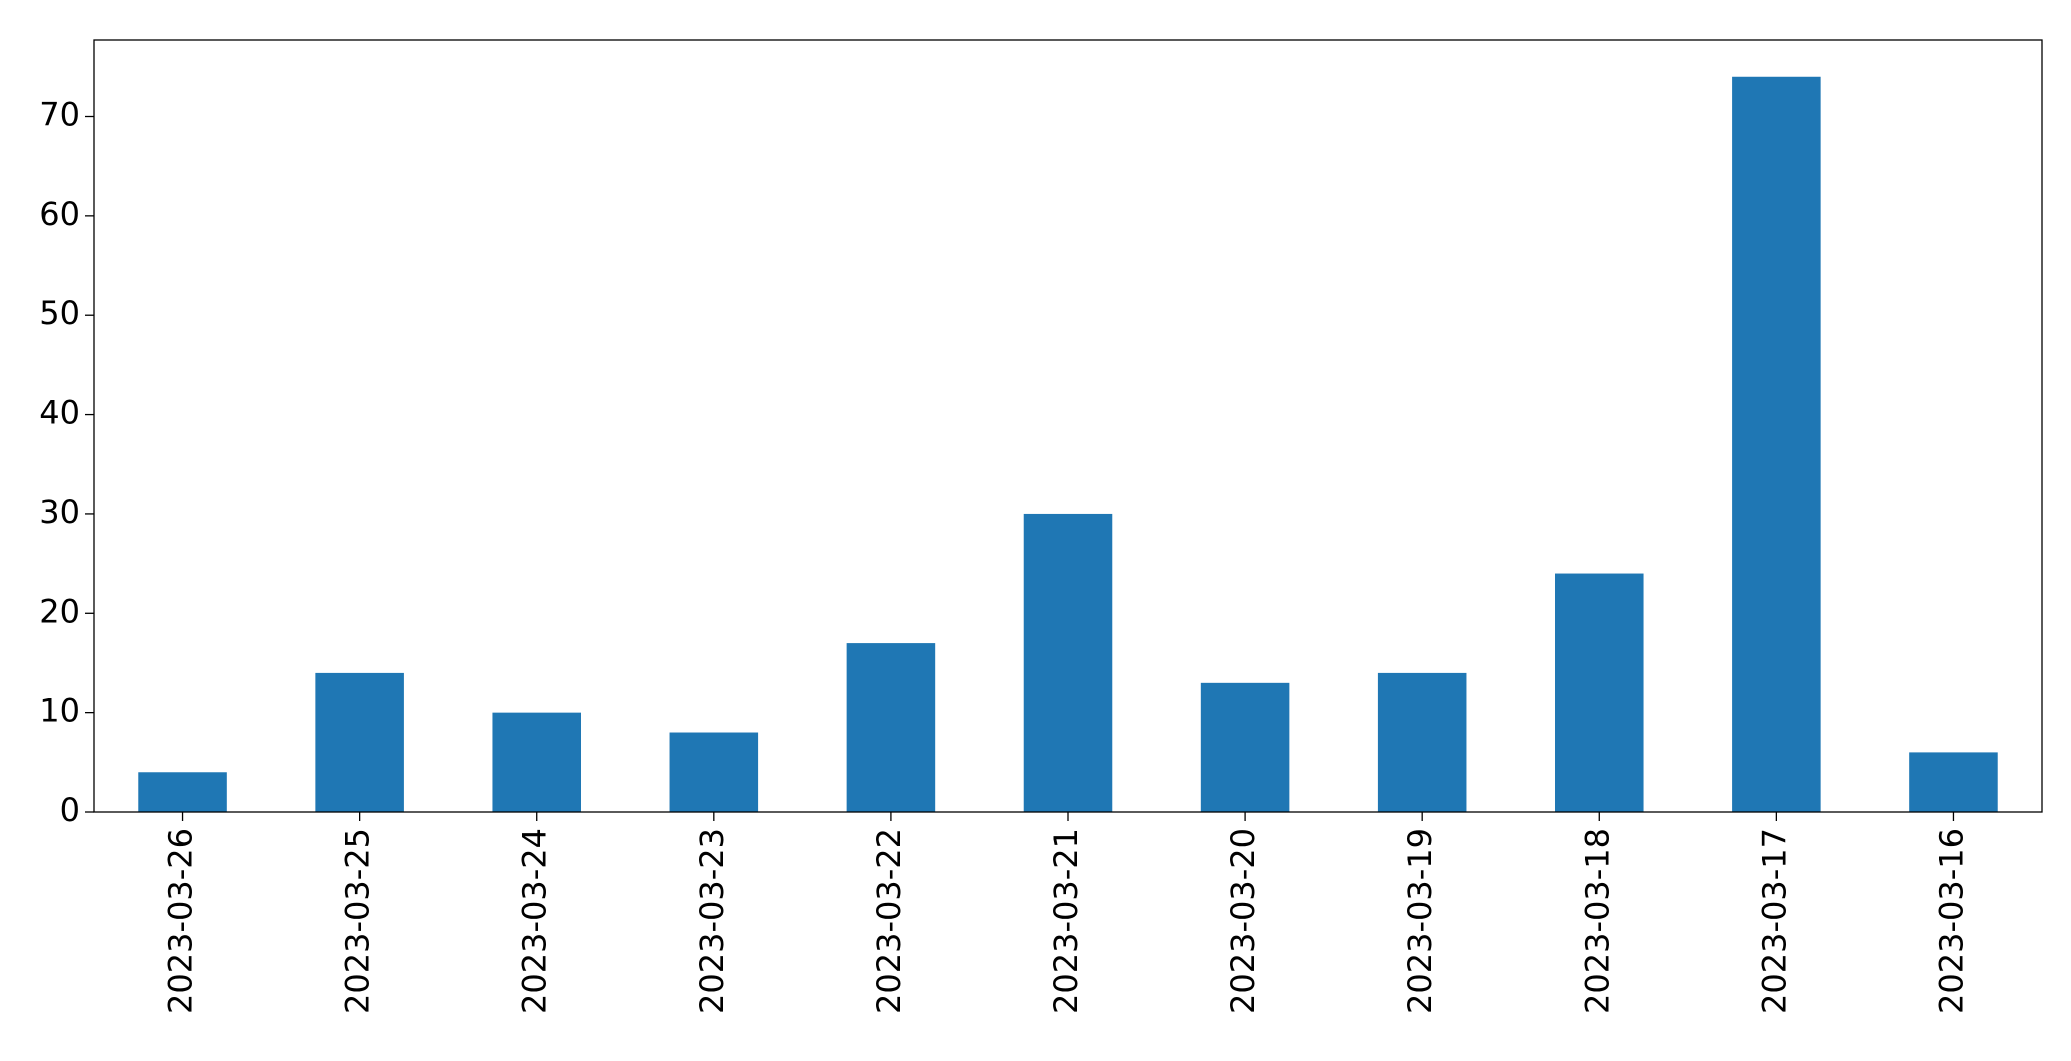 This screenshot has width=2071, height=1061. What do you see at coordinates (59, 313) in the screenshot?
I see `y-tick-label: 50` at bounding box center [59, 313].